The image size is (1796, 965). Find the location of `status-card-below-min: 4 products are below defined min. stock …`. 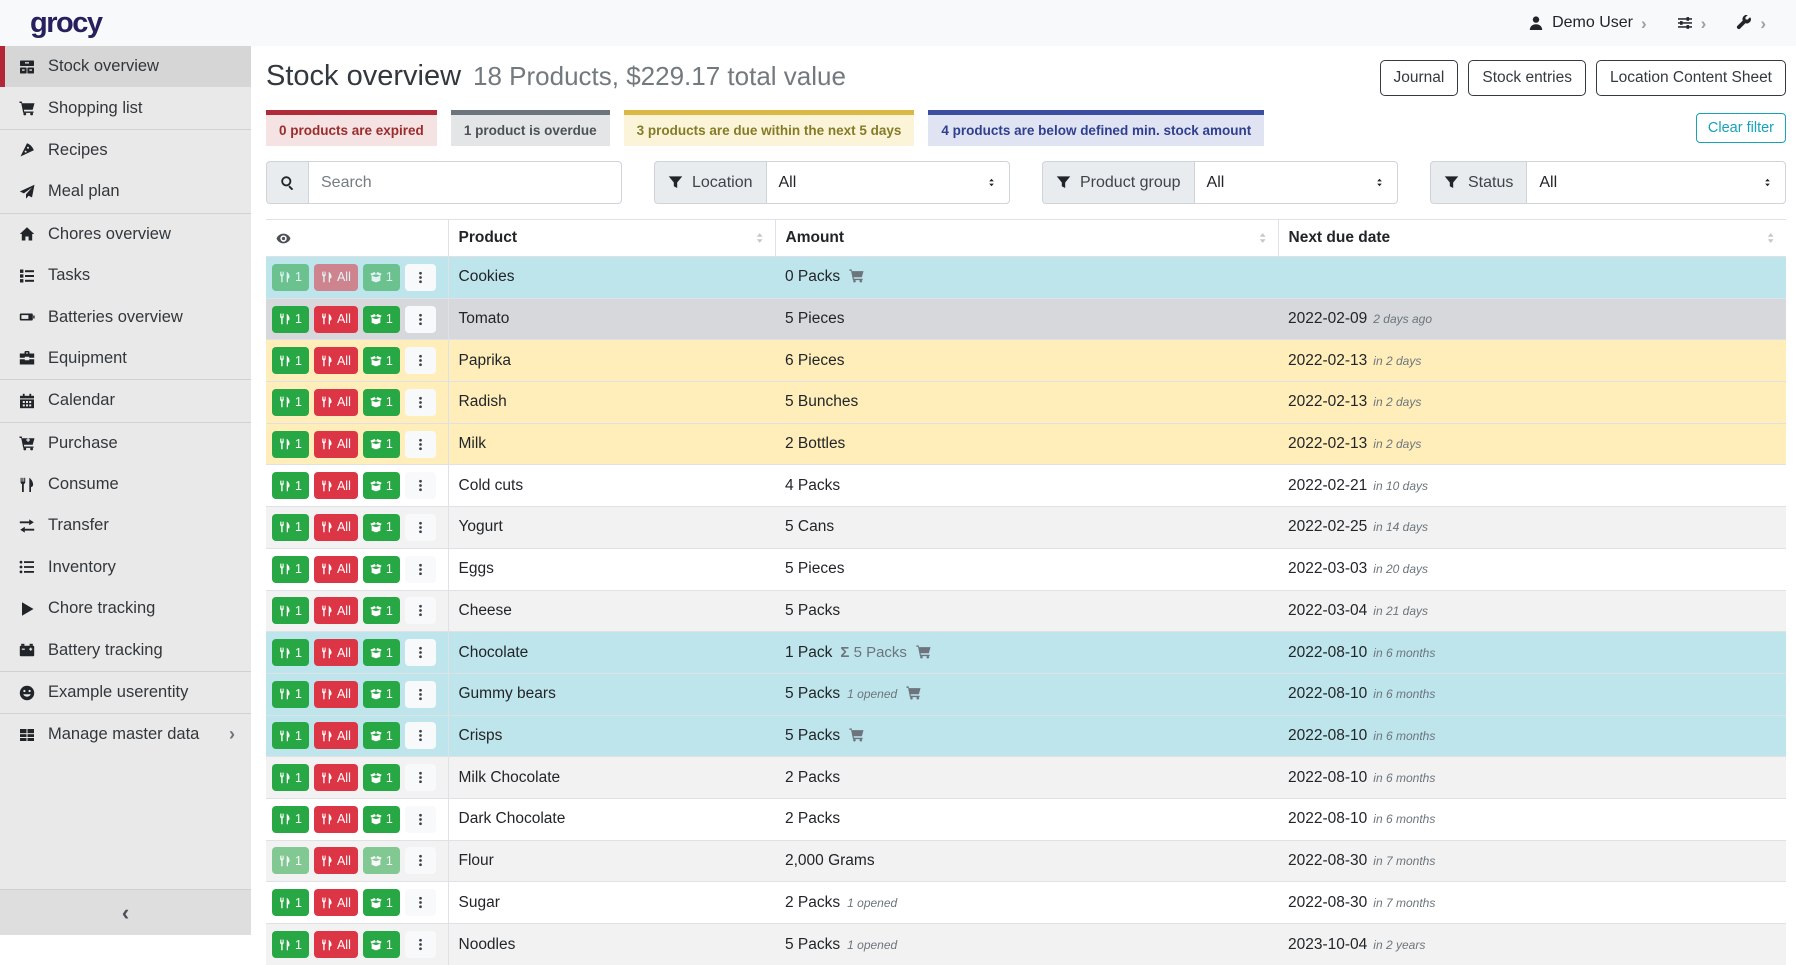

status-card-below-min: 4 products are below defined min. stock … is located at coordinates (1096, 128).